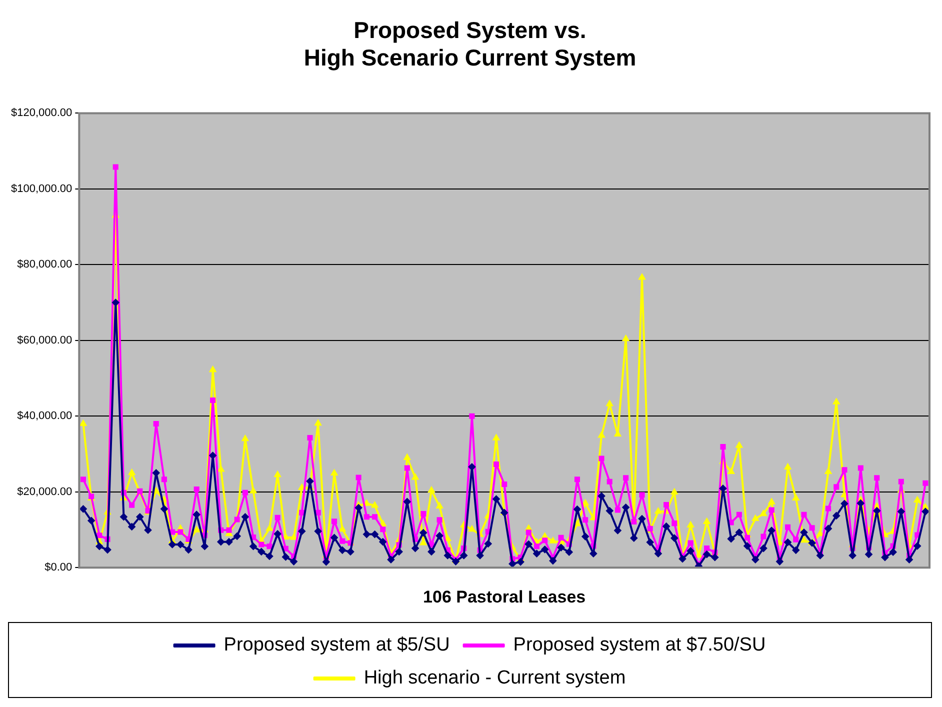  Describe the element at coordinates (44, 264) in the screenshot. I see `y-tick-label: $80,000.00` at that location.